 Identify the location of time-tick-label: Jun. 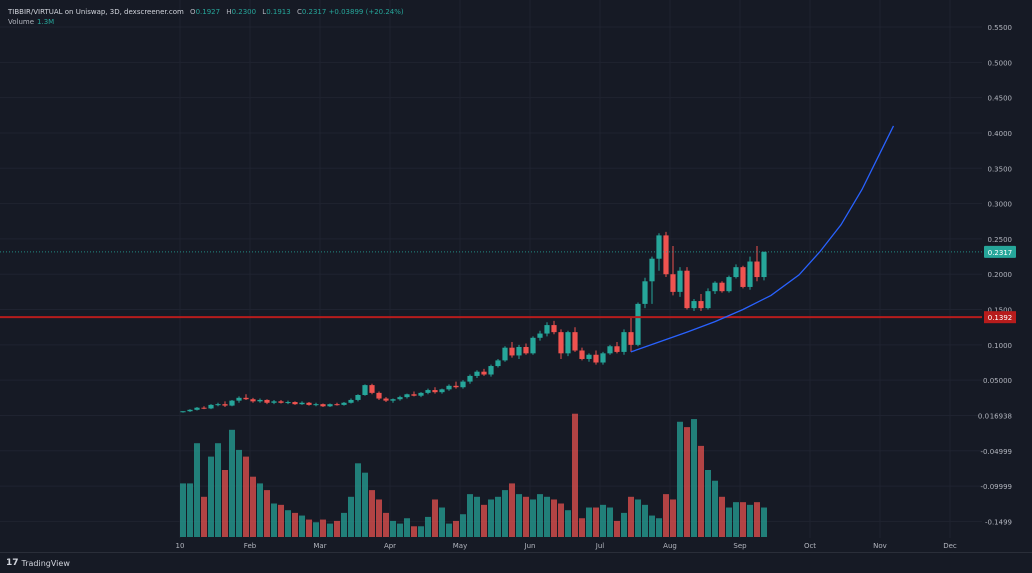
(530, 546).